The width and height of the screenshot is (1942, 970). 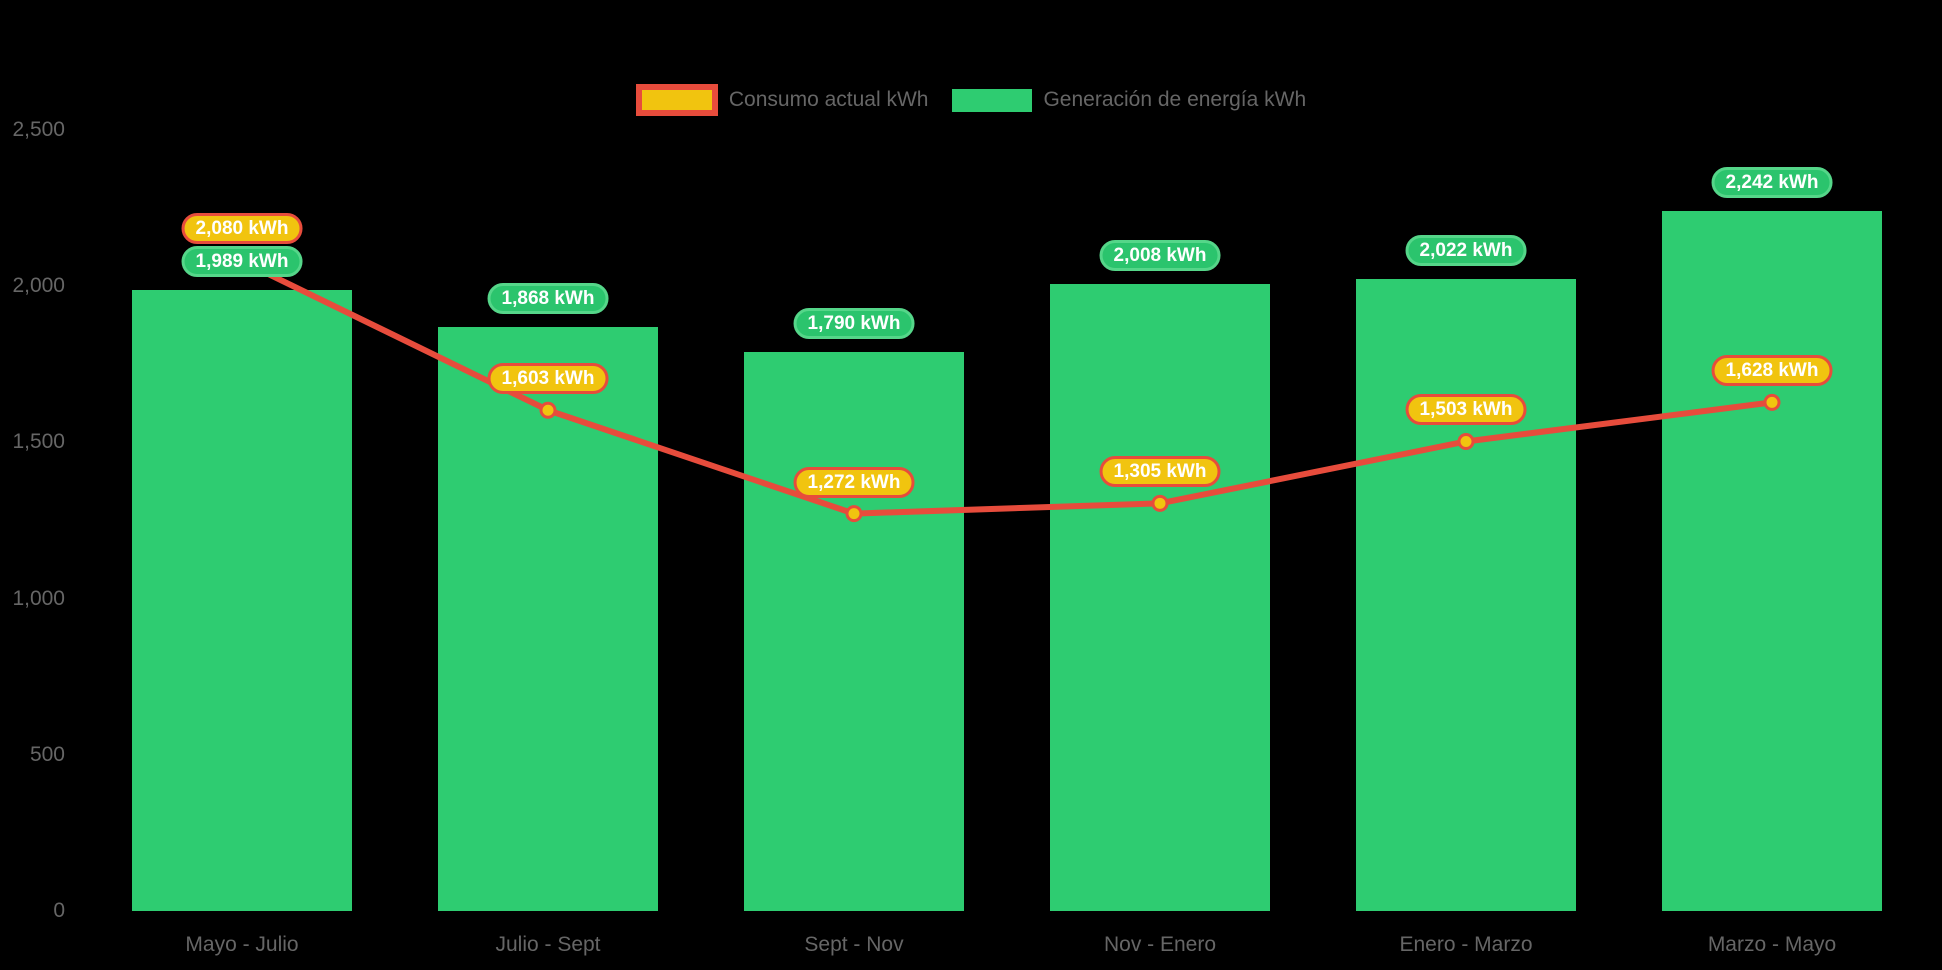 I want to click on consumo-value-label: 1,503 kWh, so click(x=1466, y=410).